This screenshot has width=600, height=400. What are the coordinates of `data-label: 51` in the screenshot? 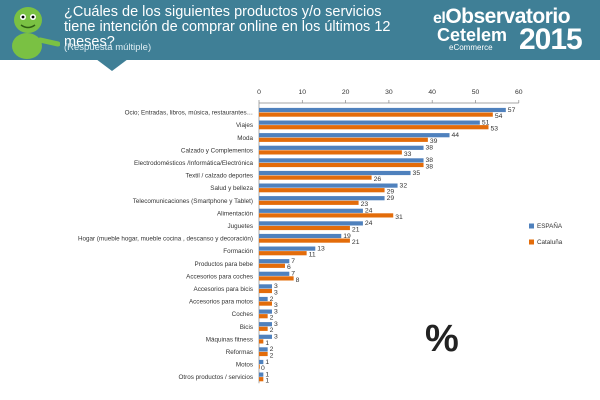 It's located at (486, 122).